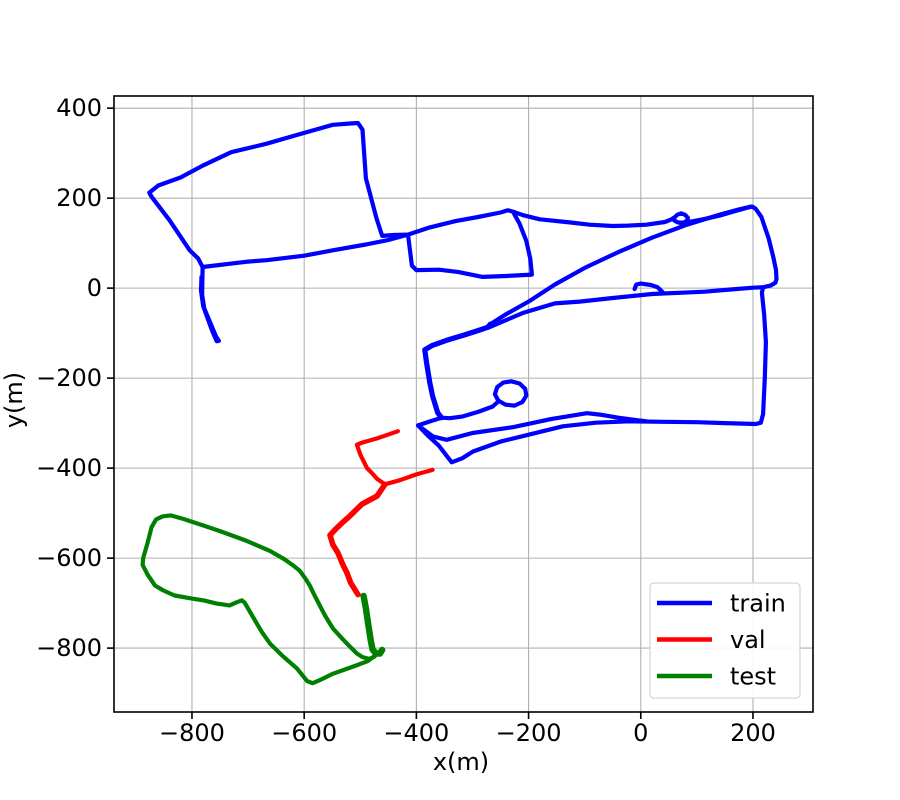 The image size is (900, 800). What do you see at coordinates (192, 733) in the screenshot?
I see `x-tick-label: −800` at bounding box center [192, 733].